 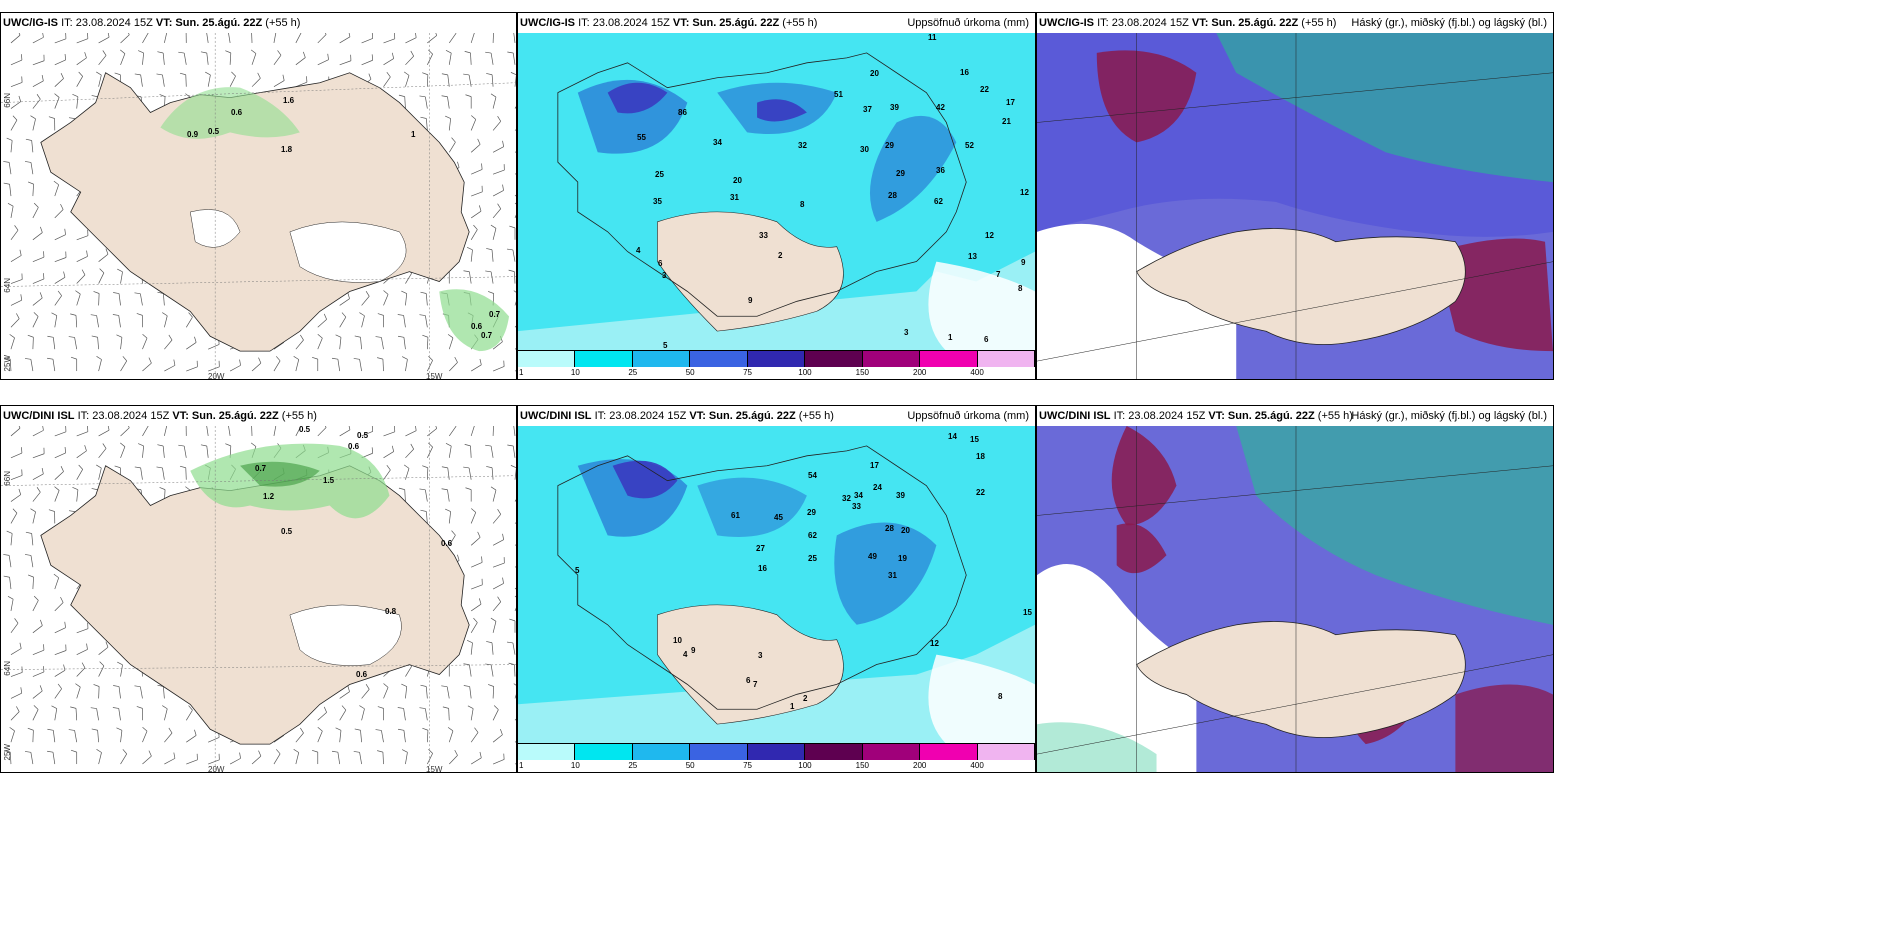 What do you see at coordinates (986, 339) in the screenshot?
I see `value-label: 6` at bounding box center [986, 339].